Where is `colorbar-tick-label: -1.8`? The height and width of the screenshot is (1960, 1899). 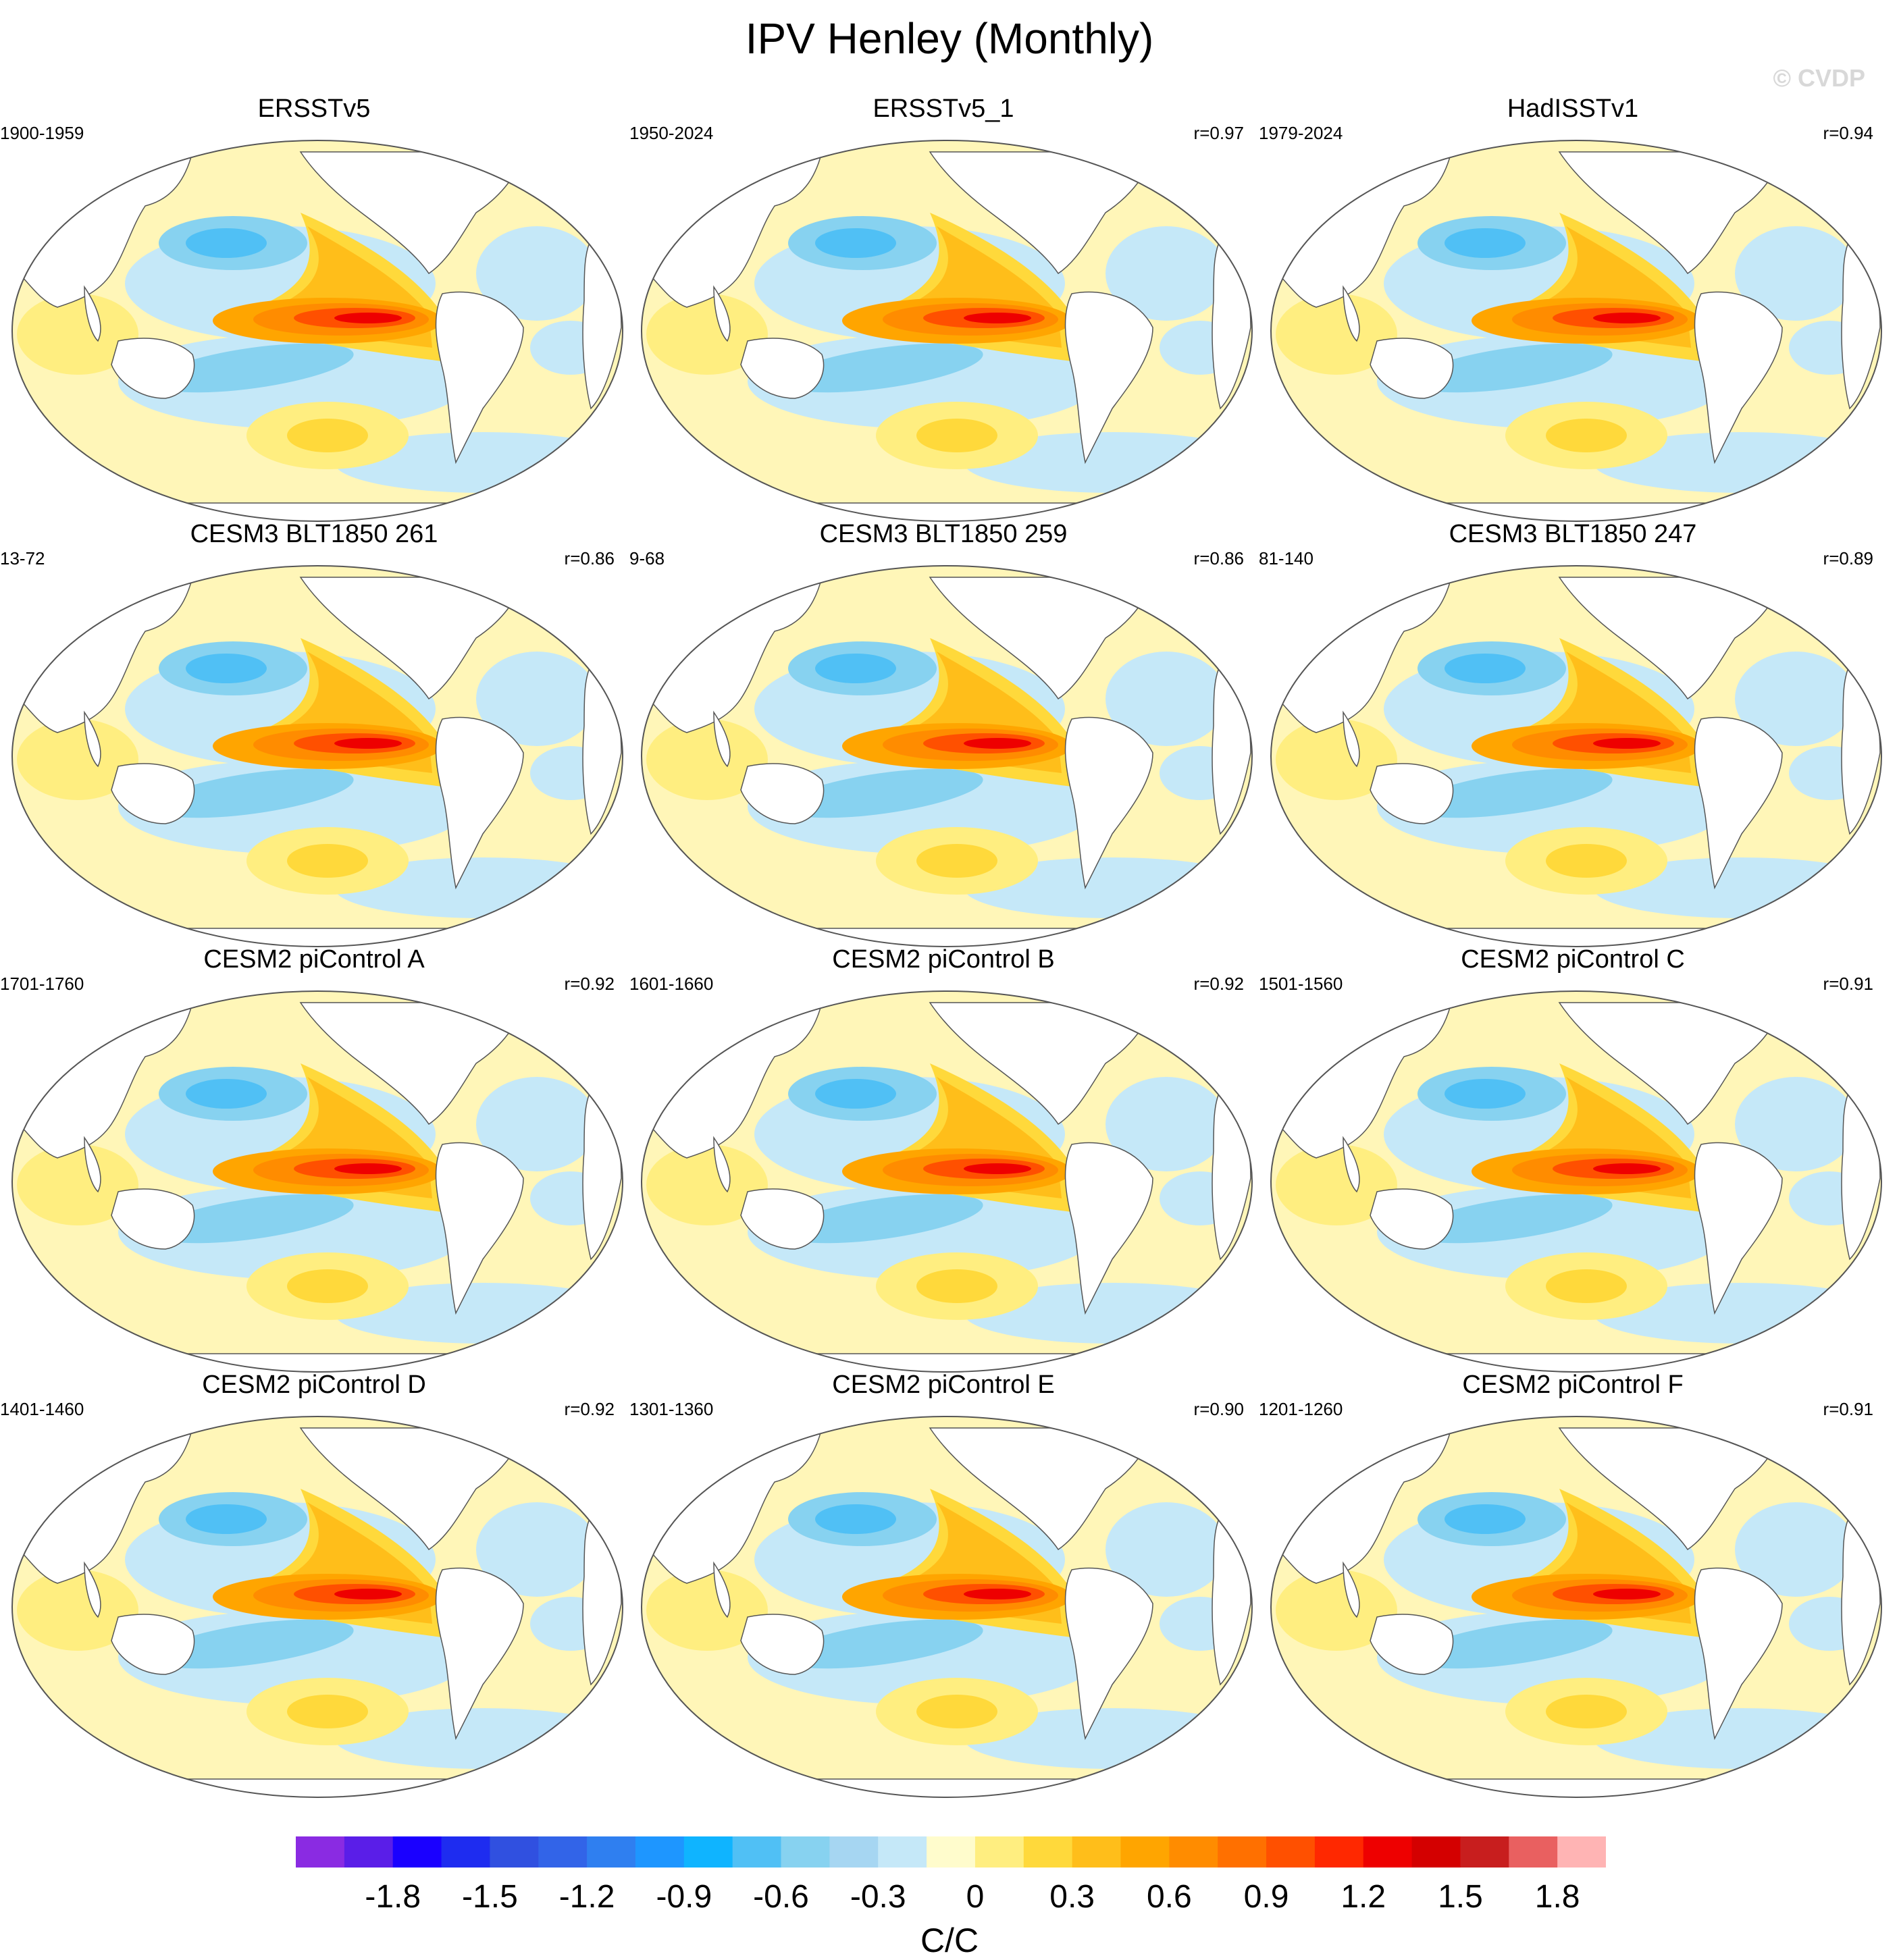 colorbar-tick-label: -1.8 is located at coordinates (393, 1897).